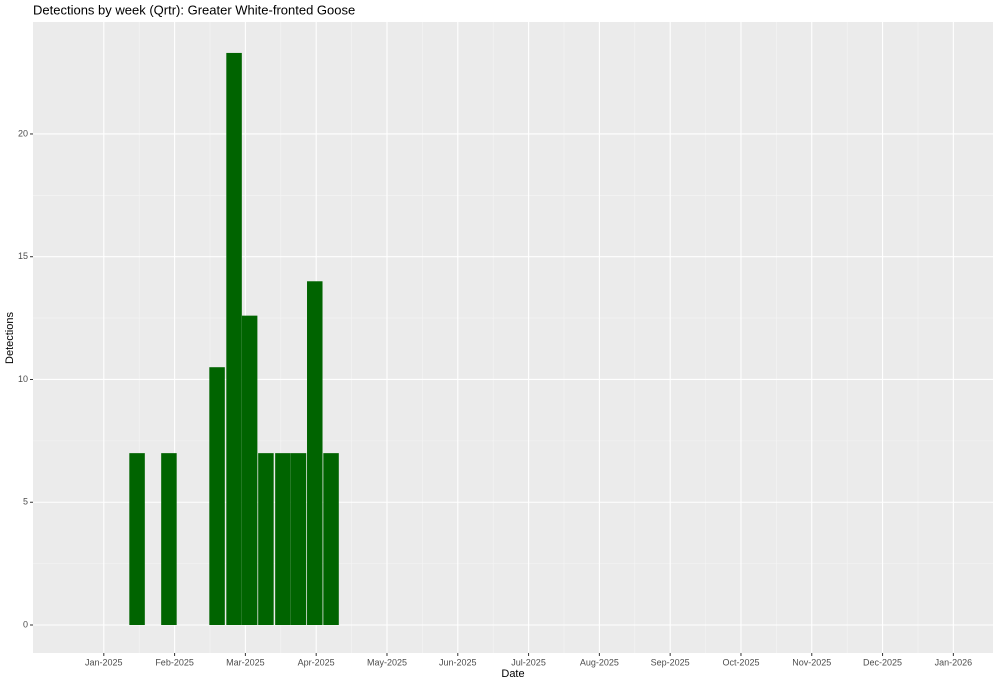 The width and height of the screenshot is (1000, 685). What do you see at coordinates (387, 662) in the screenshot?
I see `x-tick-label: May-2025` at bounding box center [387, 662].